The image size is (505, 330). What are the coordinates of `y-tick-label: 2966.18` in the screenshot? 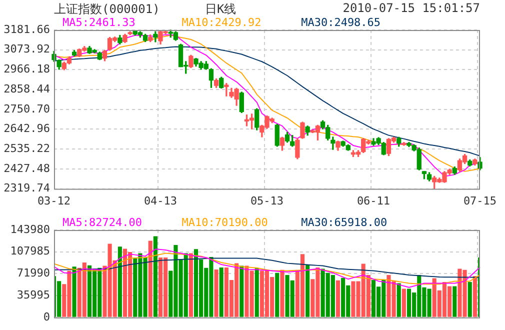 It's located at (27, 69).